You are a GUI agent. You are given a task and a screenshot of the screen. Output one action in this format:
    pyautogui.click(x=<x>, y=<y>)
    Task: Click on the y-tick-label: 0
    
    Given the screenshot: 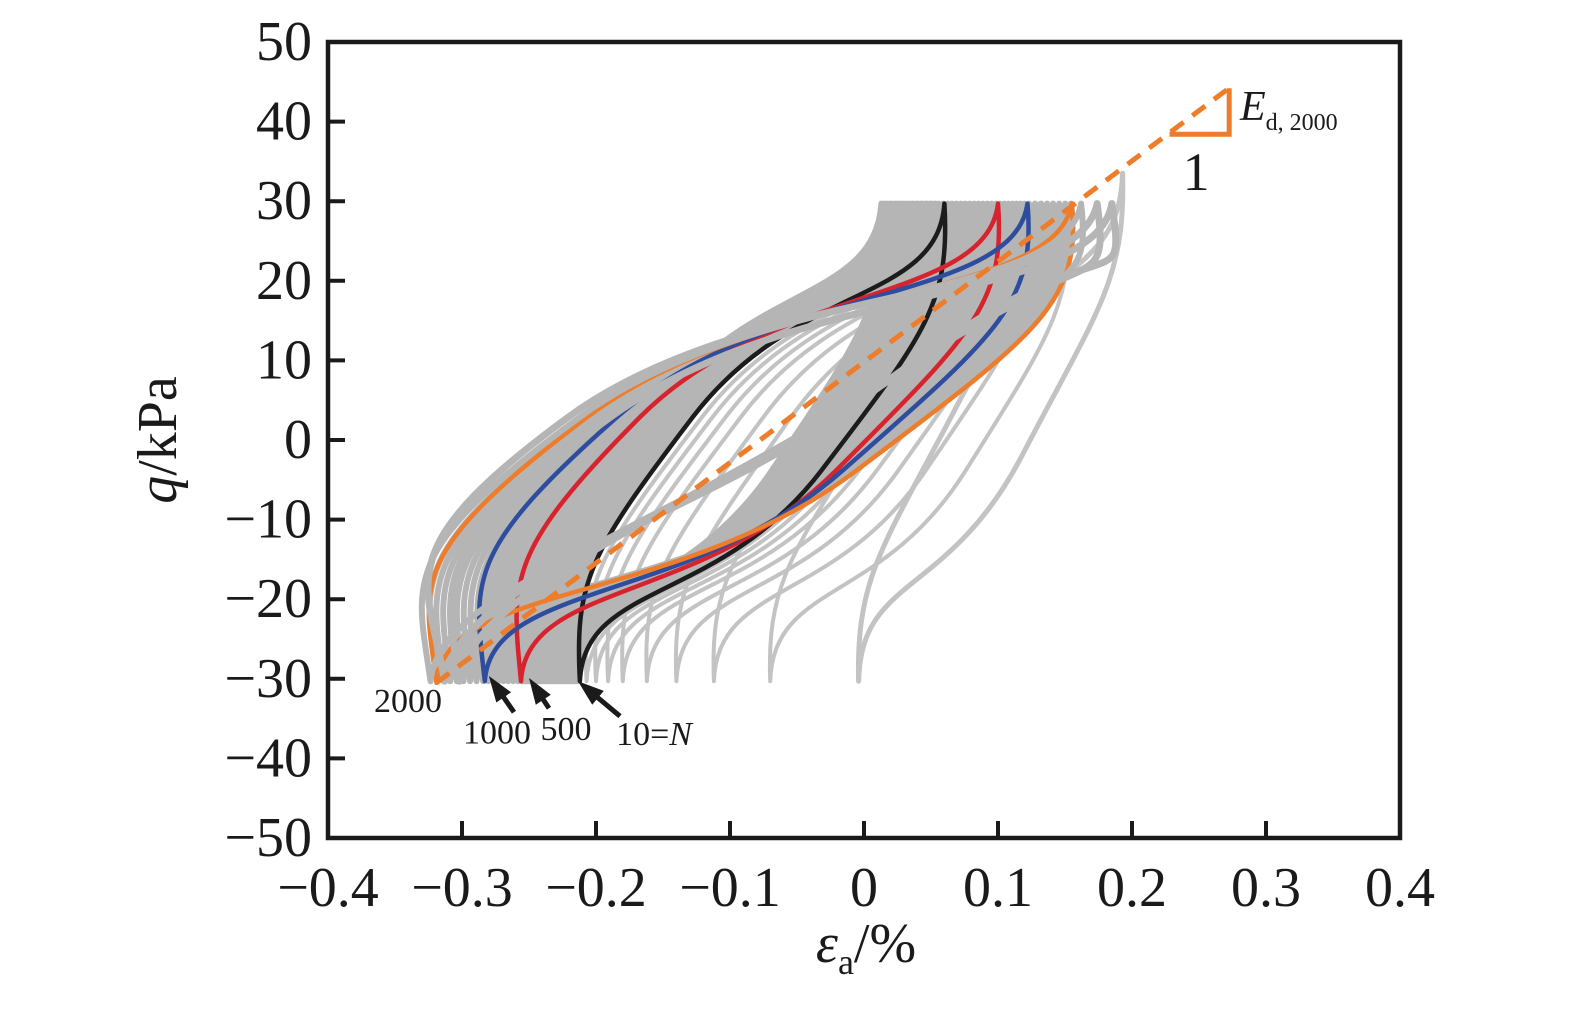 What is the action you would take?
    pyautogui.click(x=298, y=440)
    